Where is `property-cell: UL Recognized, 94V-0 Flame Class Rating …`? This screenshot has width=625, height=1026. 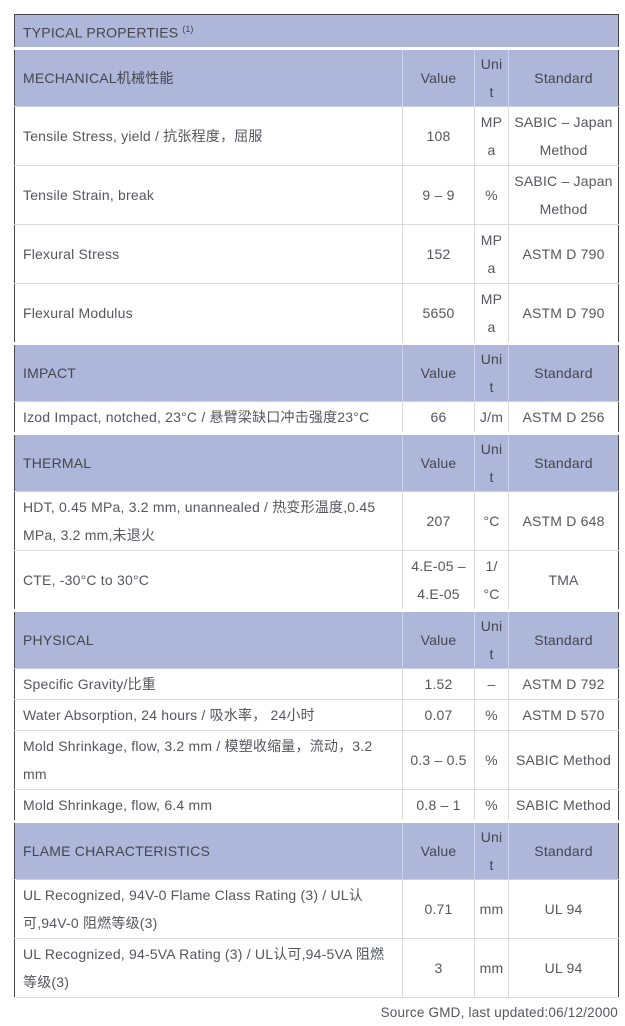 property-cell: UL Recognized, 94V-0 Flame Class Rating … is located at coordinates (208, 909).